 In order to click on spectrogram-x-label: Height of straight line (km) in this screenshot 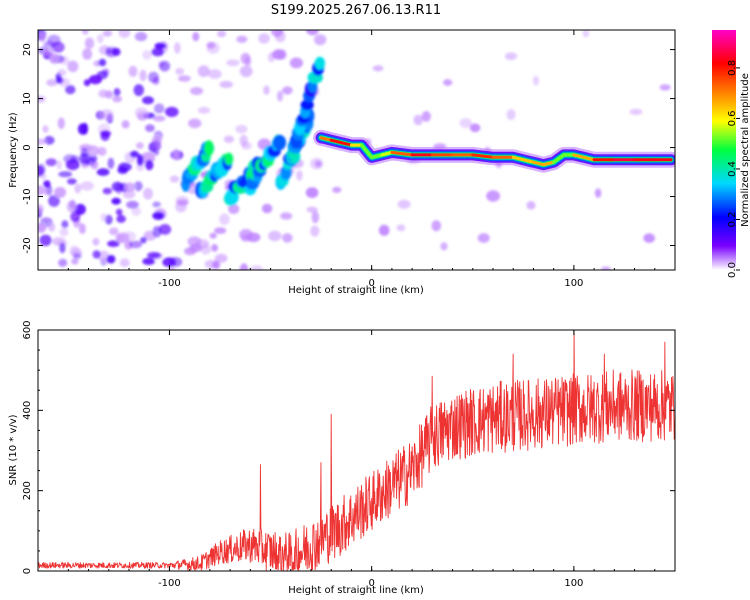, I will do `click(356, 290)`.